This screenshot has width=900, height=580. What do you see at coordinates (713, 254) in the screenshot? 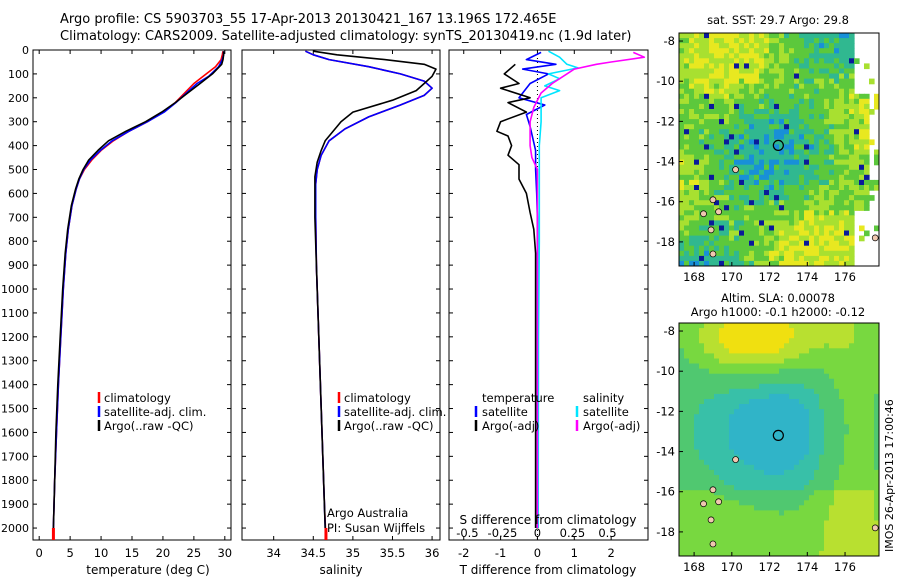
I see `island-marker` at bounding box center [713, 254].